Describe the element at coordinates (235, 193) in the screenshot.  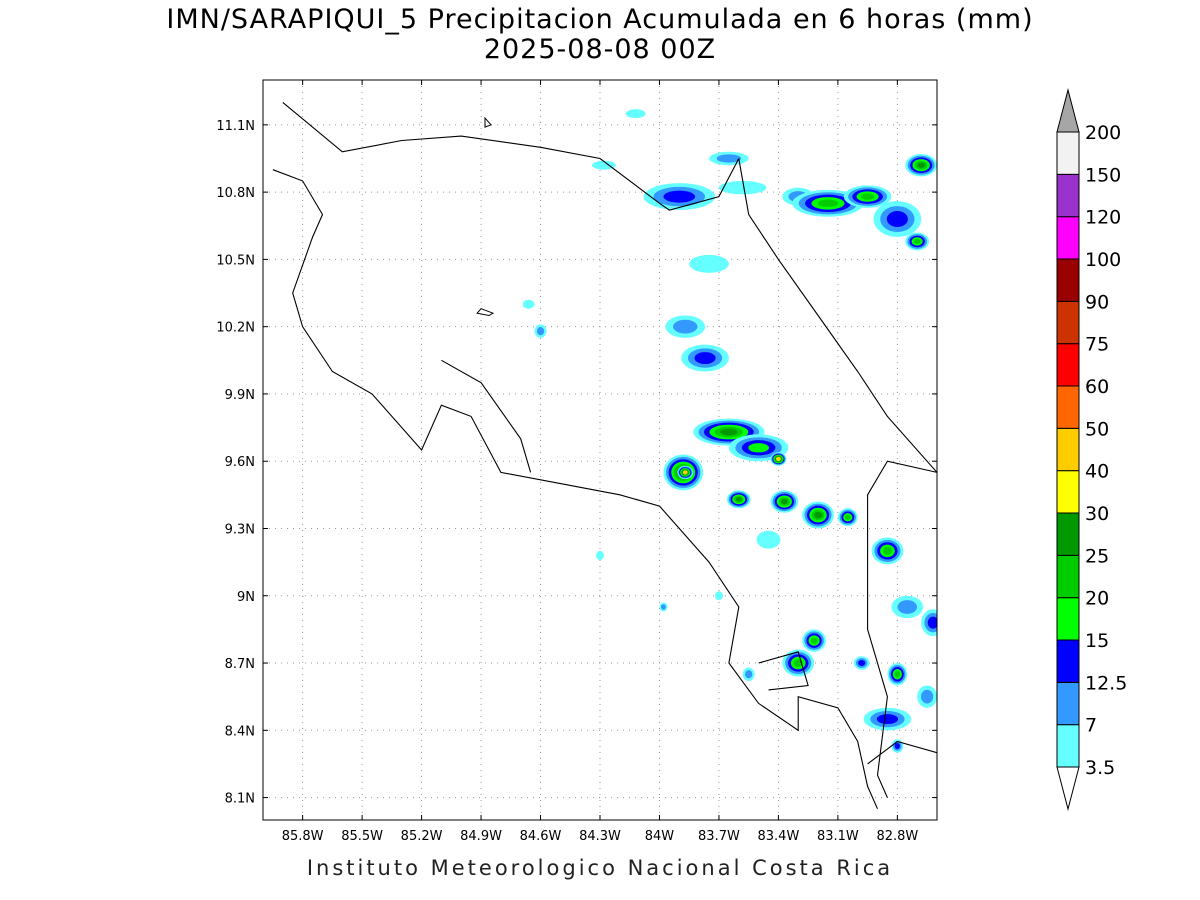
I see `tick-label-lat: 10.8N` at that location.